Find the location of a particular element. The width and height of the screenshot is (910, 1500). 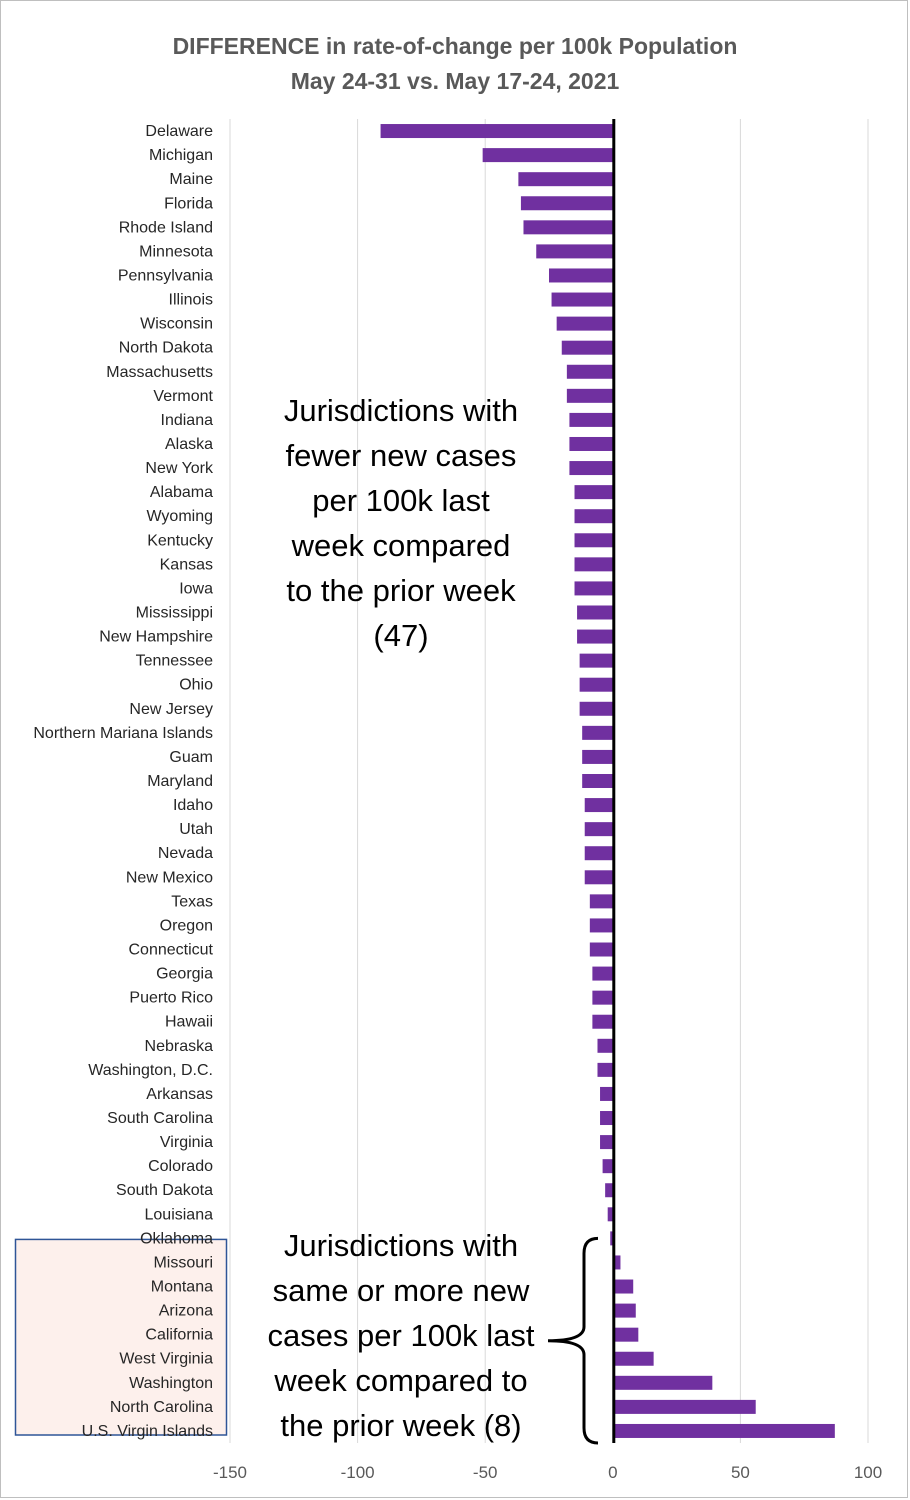

category-label: South Carolina is located at coordinates (160, 1118).